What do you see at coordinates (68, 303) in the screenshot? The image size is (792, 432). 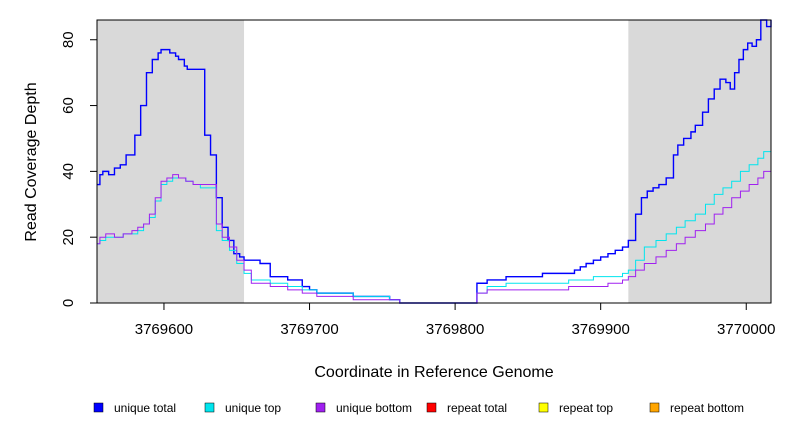 I see `y-tick-label-0: 0` at bounding box center [68, 303].